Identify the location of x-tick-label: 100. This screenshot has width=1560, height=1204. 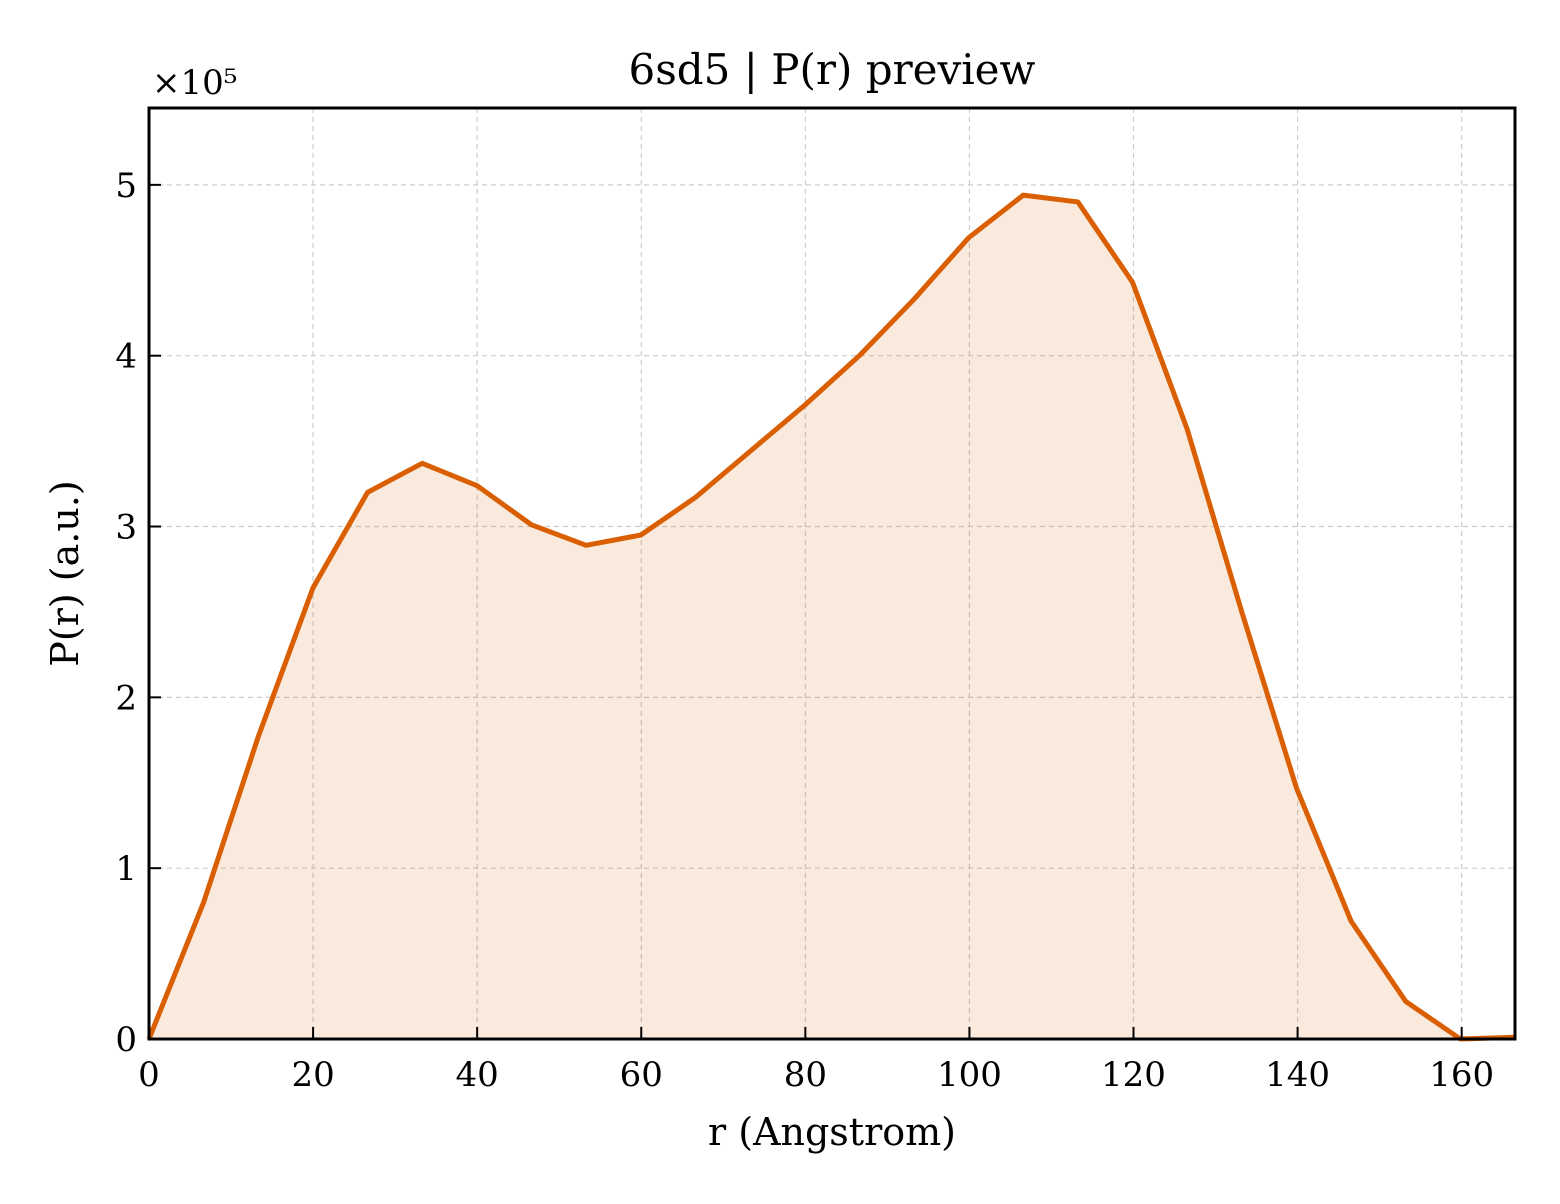
(969, 1075).